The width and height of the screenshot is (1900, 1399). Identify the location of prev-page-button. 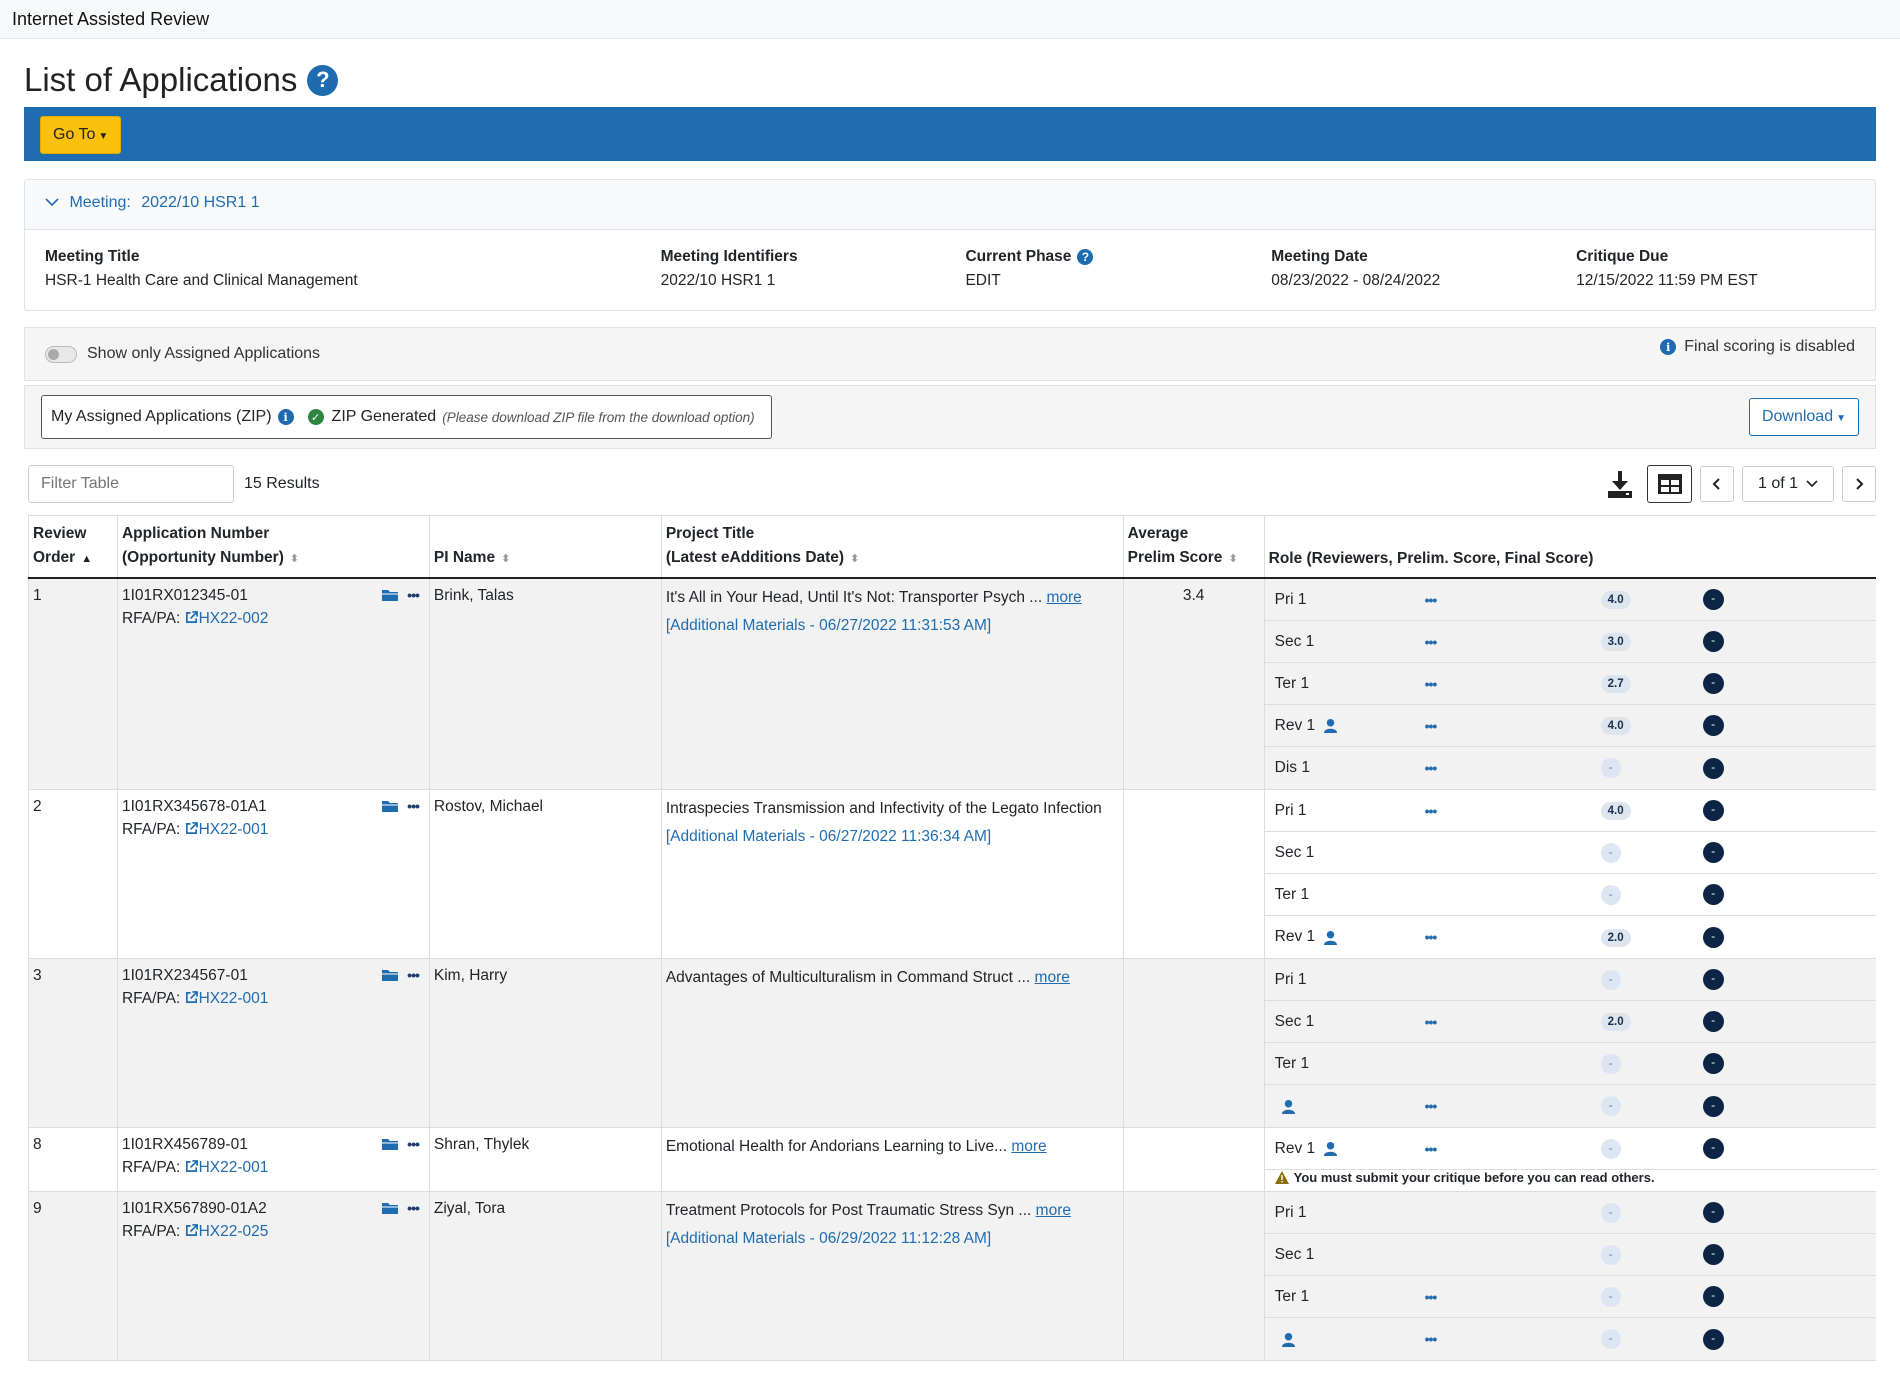
(1717, 484).